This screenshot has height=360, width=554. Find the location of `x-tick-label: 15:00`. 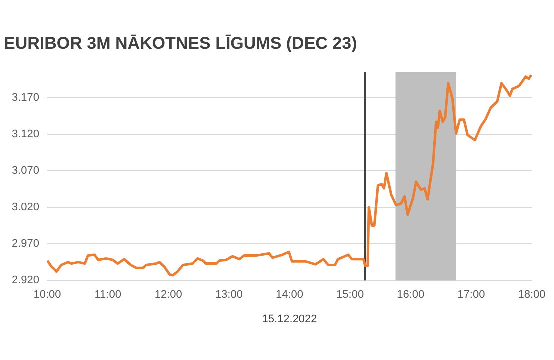

x-tick-label: 15:00 is located at coordinates (350, 295).